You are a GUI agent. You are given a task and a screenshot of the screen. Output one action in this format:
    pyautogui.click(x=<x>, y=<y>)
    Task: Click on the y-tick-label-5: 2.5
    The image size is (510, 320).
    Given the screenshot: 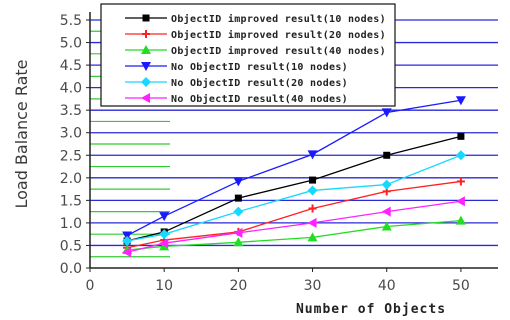 What is the action you would take?
    pyautogui.click(x=71, y=156)
    